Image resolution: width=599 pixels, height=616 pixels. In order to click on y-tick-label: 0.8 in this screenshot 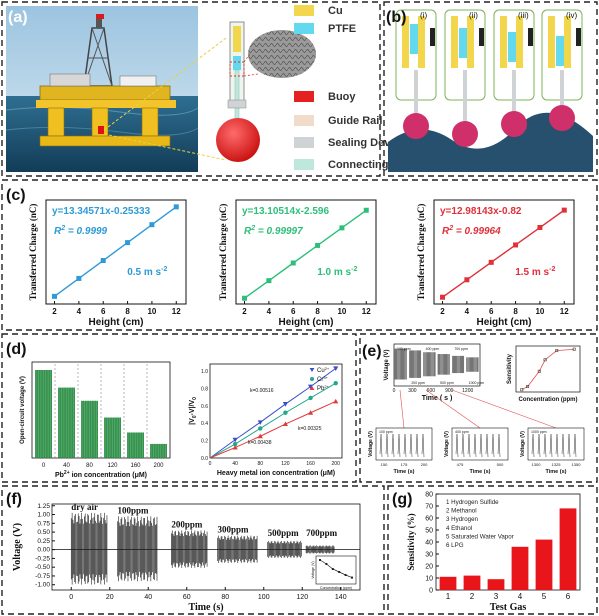, I will do `click(204, 389)`.